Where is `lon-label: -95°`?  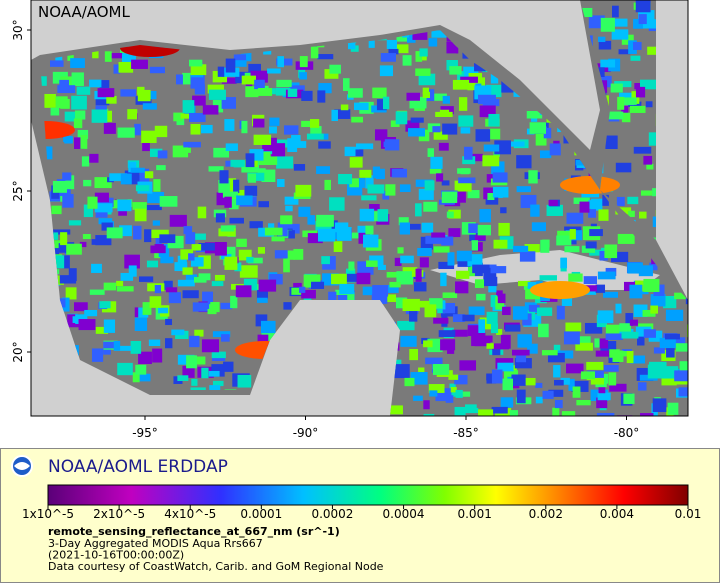 lon-label: -95° is located at coordinates (145, 433).